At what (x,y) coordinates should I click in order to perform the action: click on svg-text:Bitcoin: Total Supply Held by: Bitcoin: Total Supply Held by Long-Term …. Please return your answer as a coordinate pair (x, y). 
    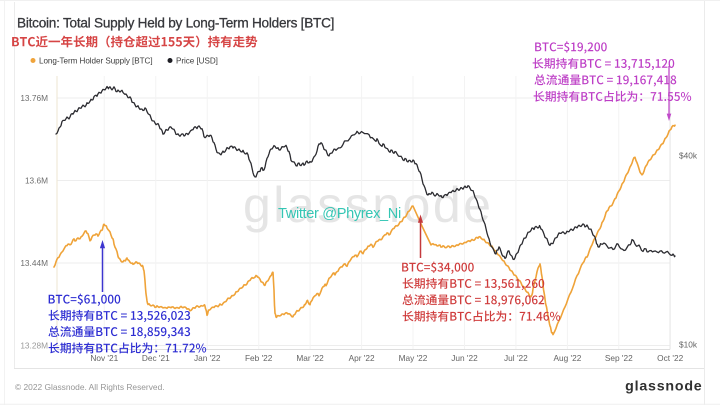
    Looking at the image, I should click on (175, 22).